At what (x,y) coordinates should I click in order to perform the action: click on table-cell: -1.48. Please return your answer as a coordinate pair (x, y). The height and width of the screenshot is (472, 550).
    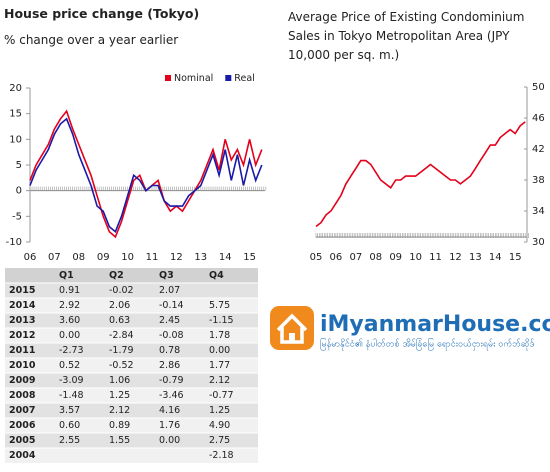
    Looking at the image, I should click on (71, 395).